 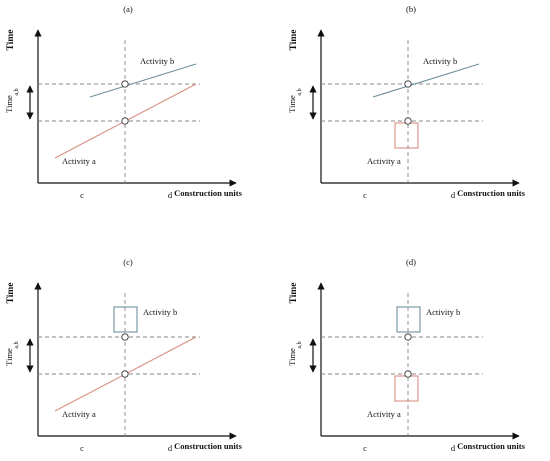 What do you see at coordinates (128, 262) in the screenshot?
I see `panel-label: (c)` at bounding box center [128, 262].